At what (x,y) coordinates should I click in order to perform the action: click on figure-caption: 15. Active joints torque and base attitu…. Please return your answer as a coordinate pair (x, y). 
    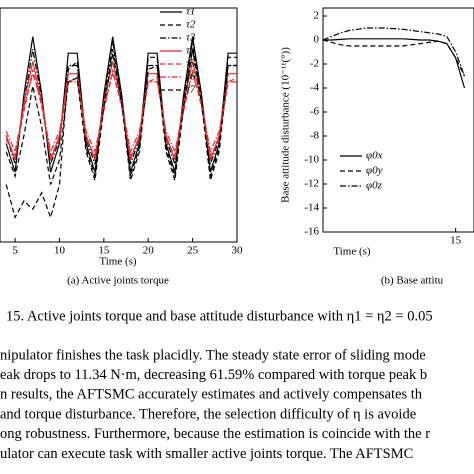
    Looking at the image, I should click on (219, 316).